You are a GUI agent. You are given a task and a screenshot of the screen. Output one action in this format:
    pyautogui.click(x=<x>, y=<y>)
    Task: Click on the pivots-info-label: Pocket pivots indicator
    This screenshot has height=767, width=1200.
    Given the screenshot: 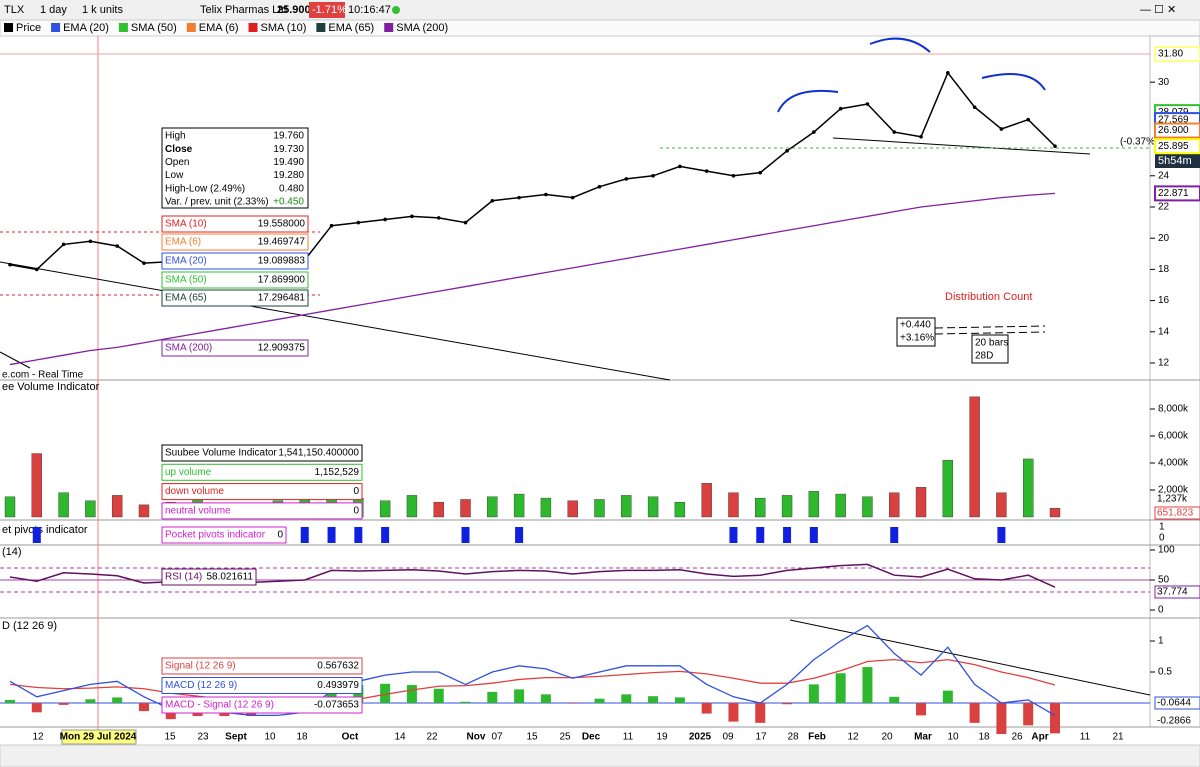 What is the action you would take?
    pyautogui.click(x=215, y=535)
    